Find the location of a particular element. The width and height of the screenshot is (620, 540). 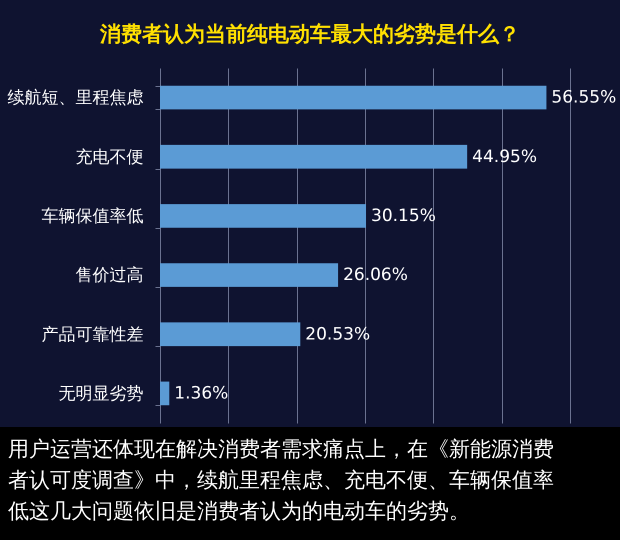

text: 用户运营还体现在解决消费者需求痛点上，在《新能源消费者认可度调查》中，续航里程焦虑、充电不便、车辆保值率低这几大问题依旧是消费者认为的电动车的劣势。 is located at coordinates (281, 480).